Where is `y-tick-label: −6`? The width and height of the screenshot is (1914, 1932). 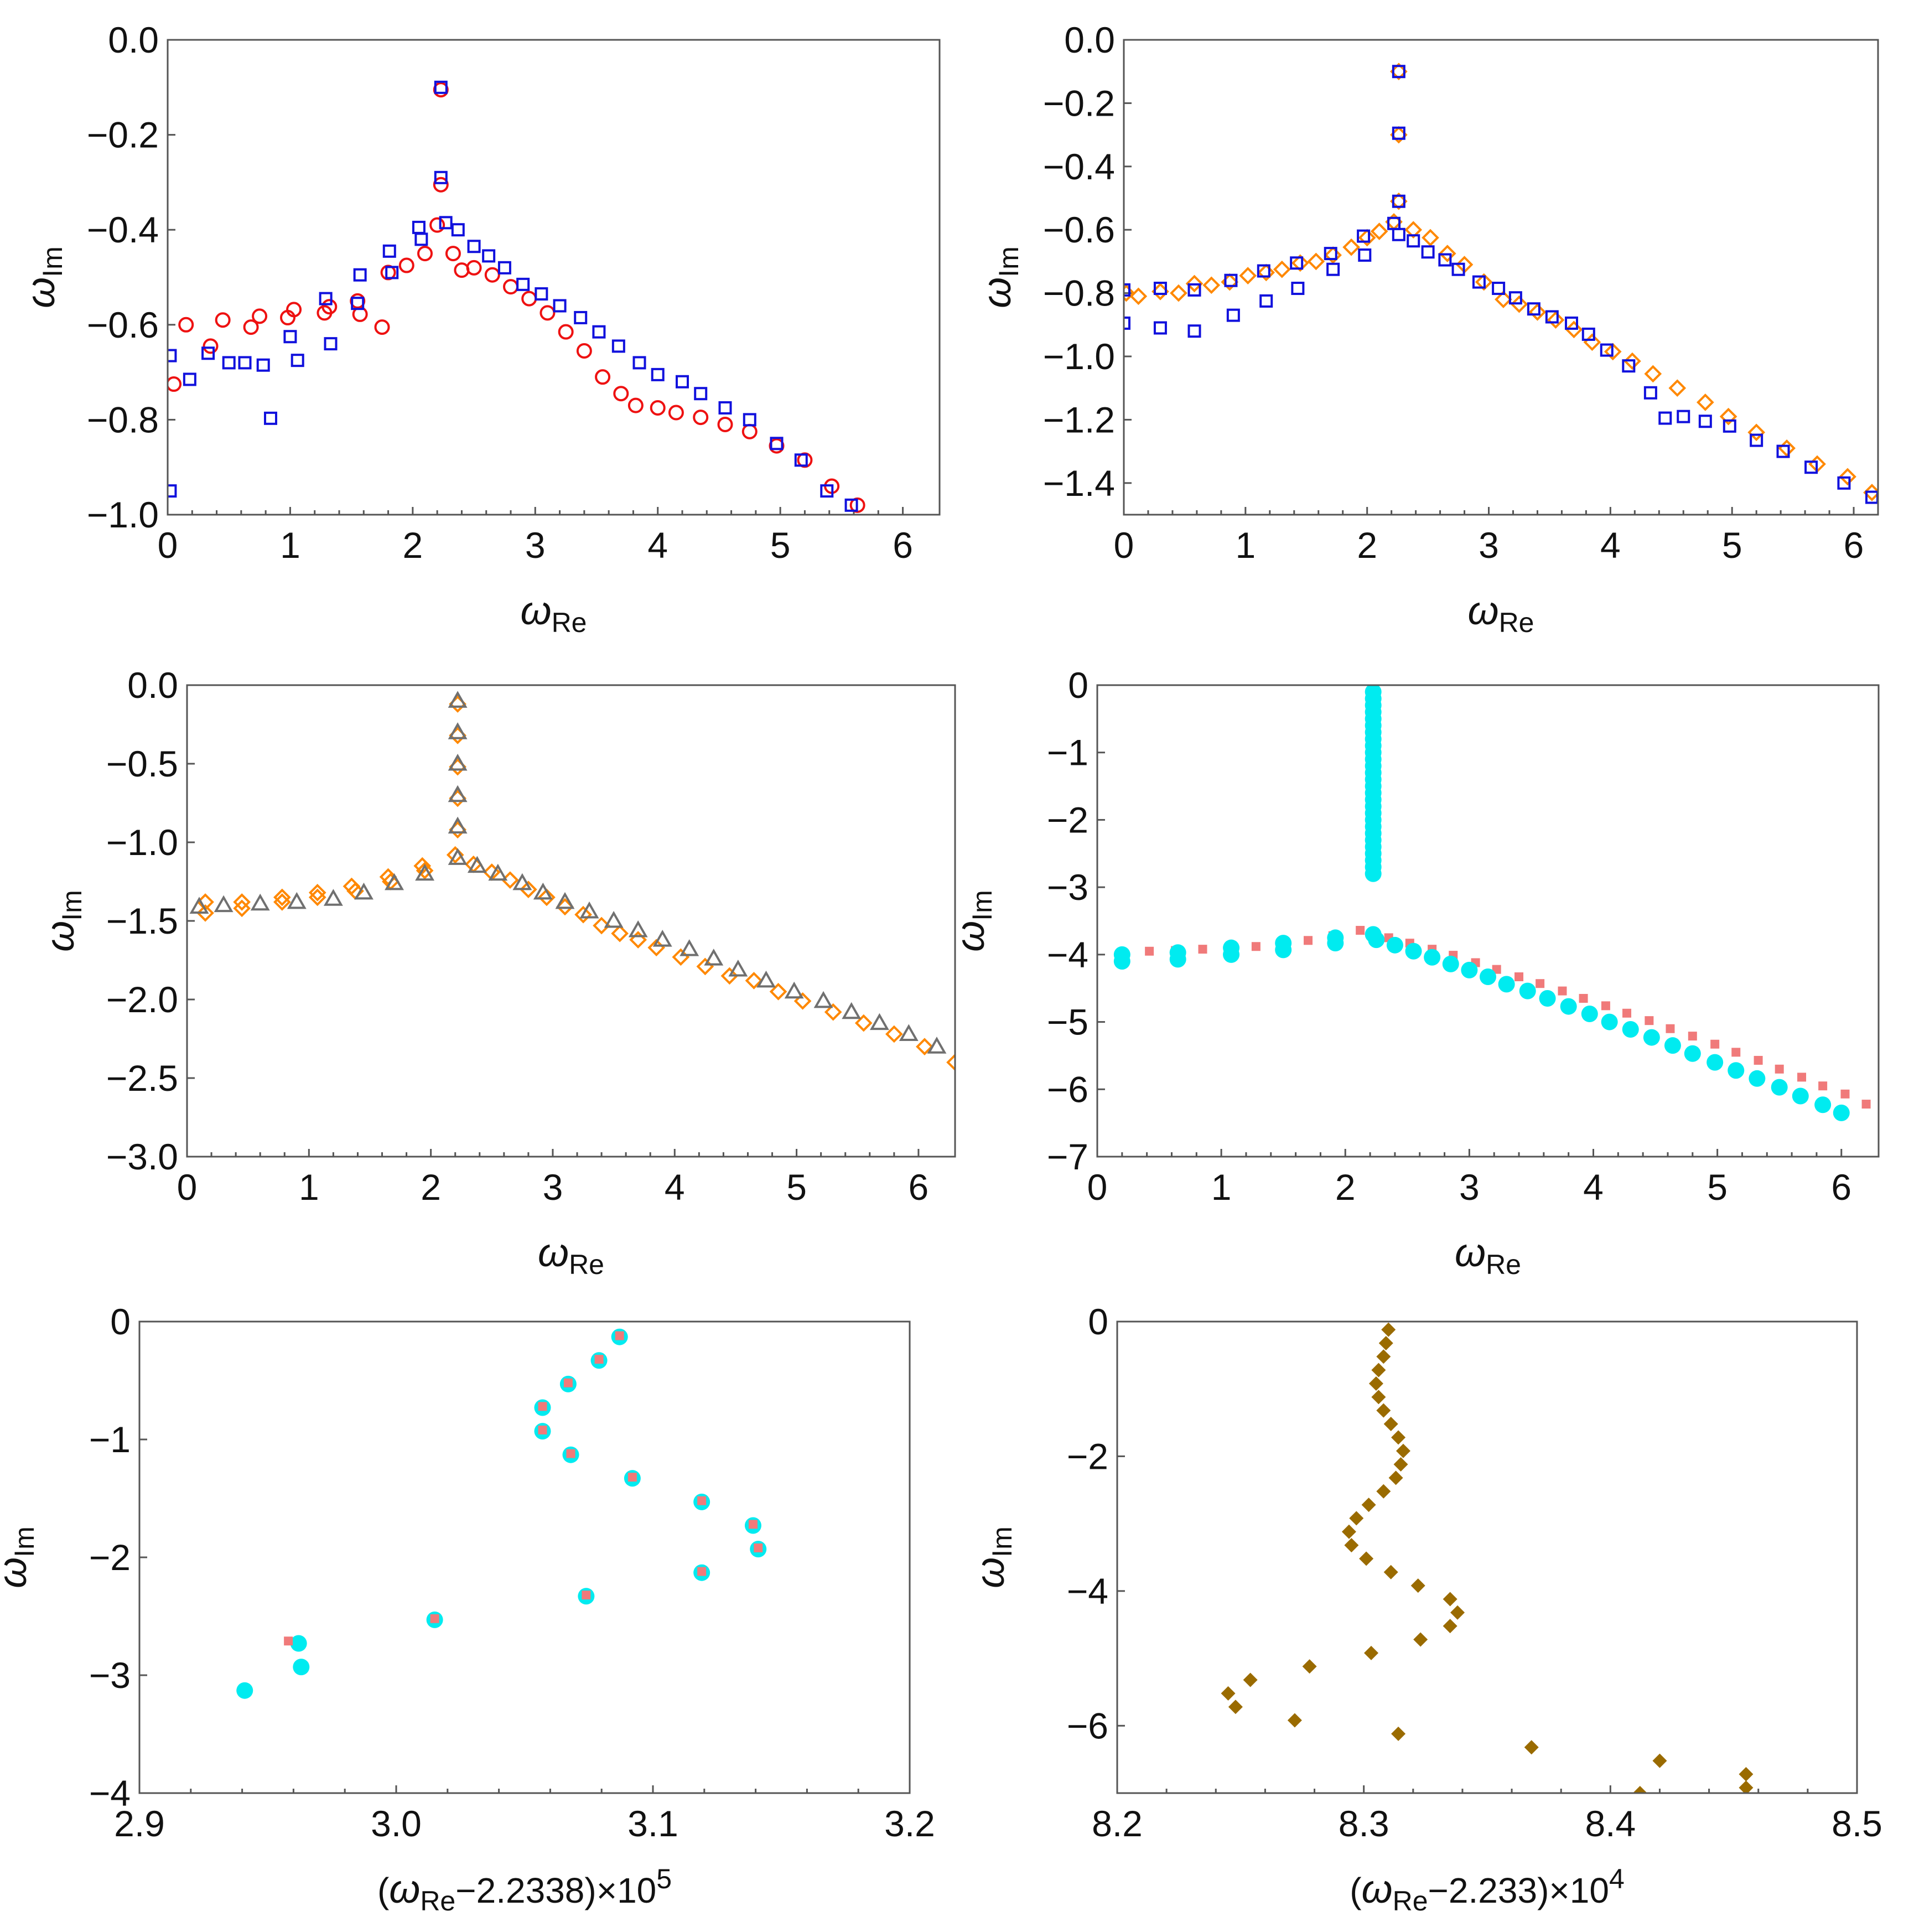 y-tick-label: −6 is located at coordinates (1087, 1725).